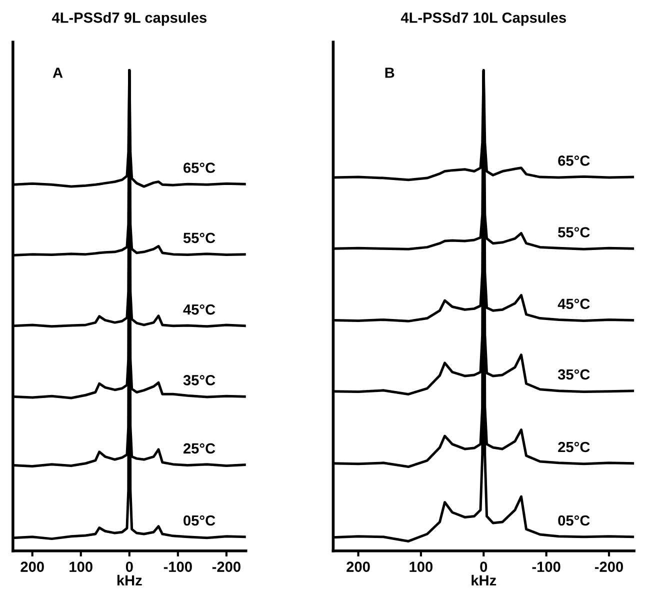  Describe the element at coordinates (483, 19) in the screenshot. I see `chart-title: 4L-PSSd7 10L Capsules` at that location.